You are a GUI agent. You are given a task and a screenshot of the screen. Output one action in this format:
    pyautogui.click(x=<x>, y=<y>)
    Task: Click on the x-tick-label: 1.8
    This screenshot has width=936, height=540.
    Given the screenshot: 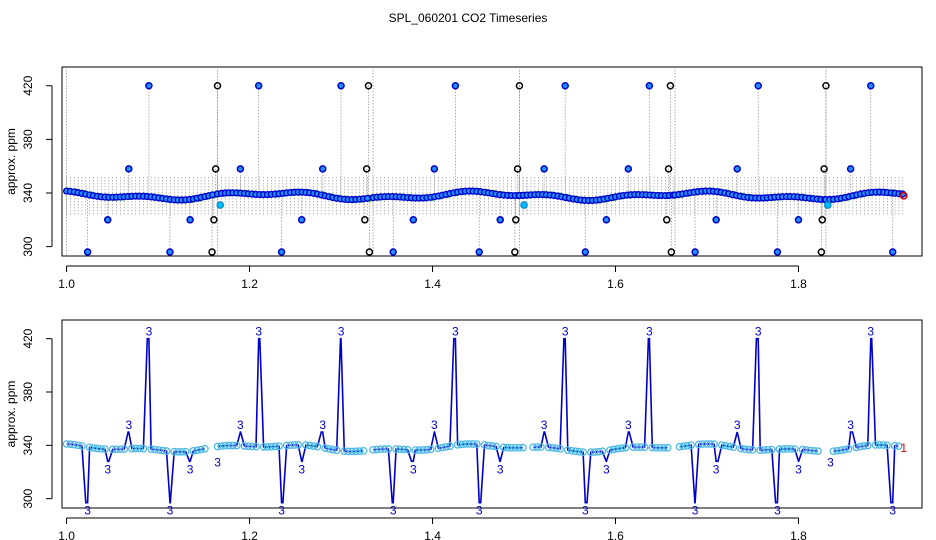 What is the action you would take?
    pyautogui.click(x=798, y=284)
    